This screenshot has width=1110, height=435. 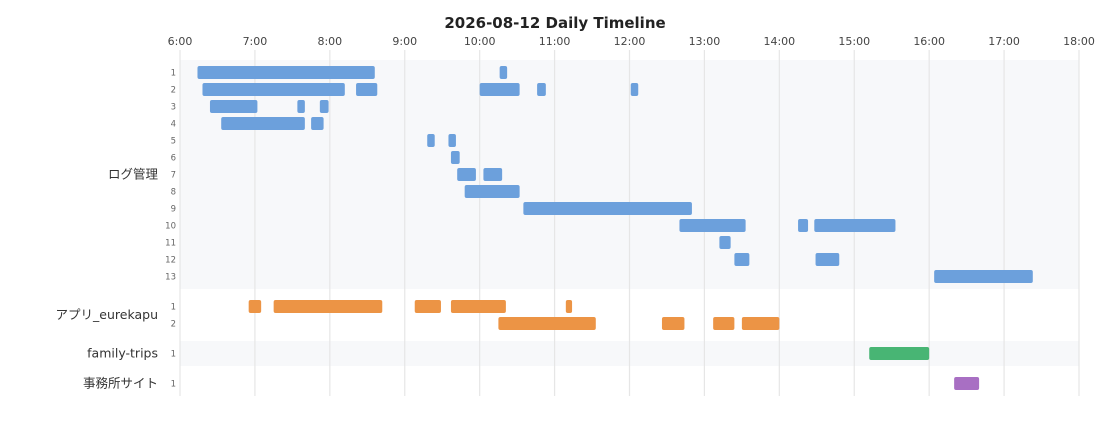 I want to click on row-label: 9, so click(x=173, y=210).